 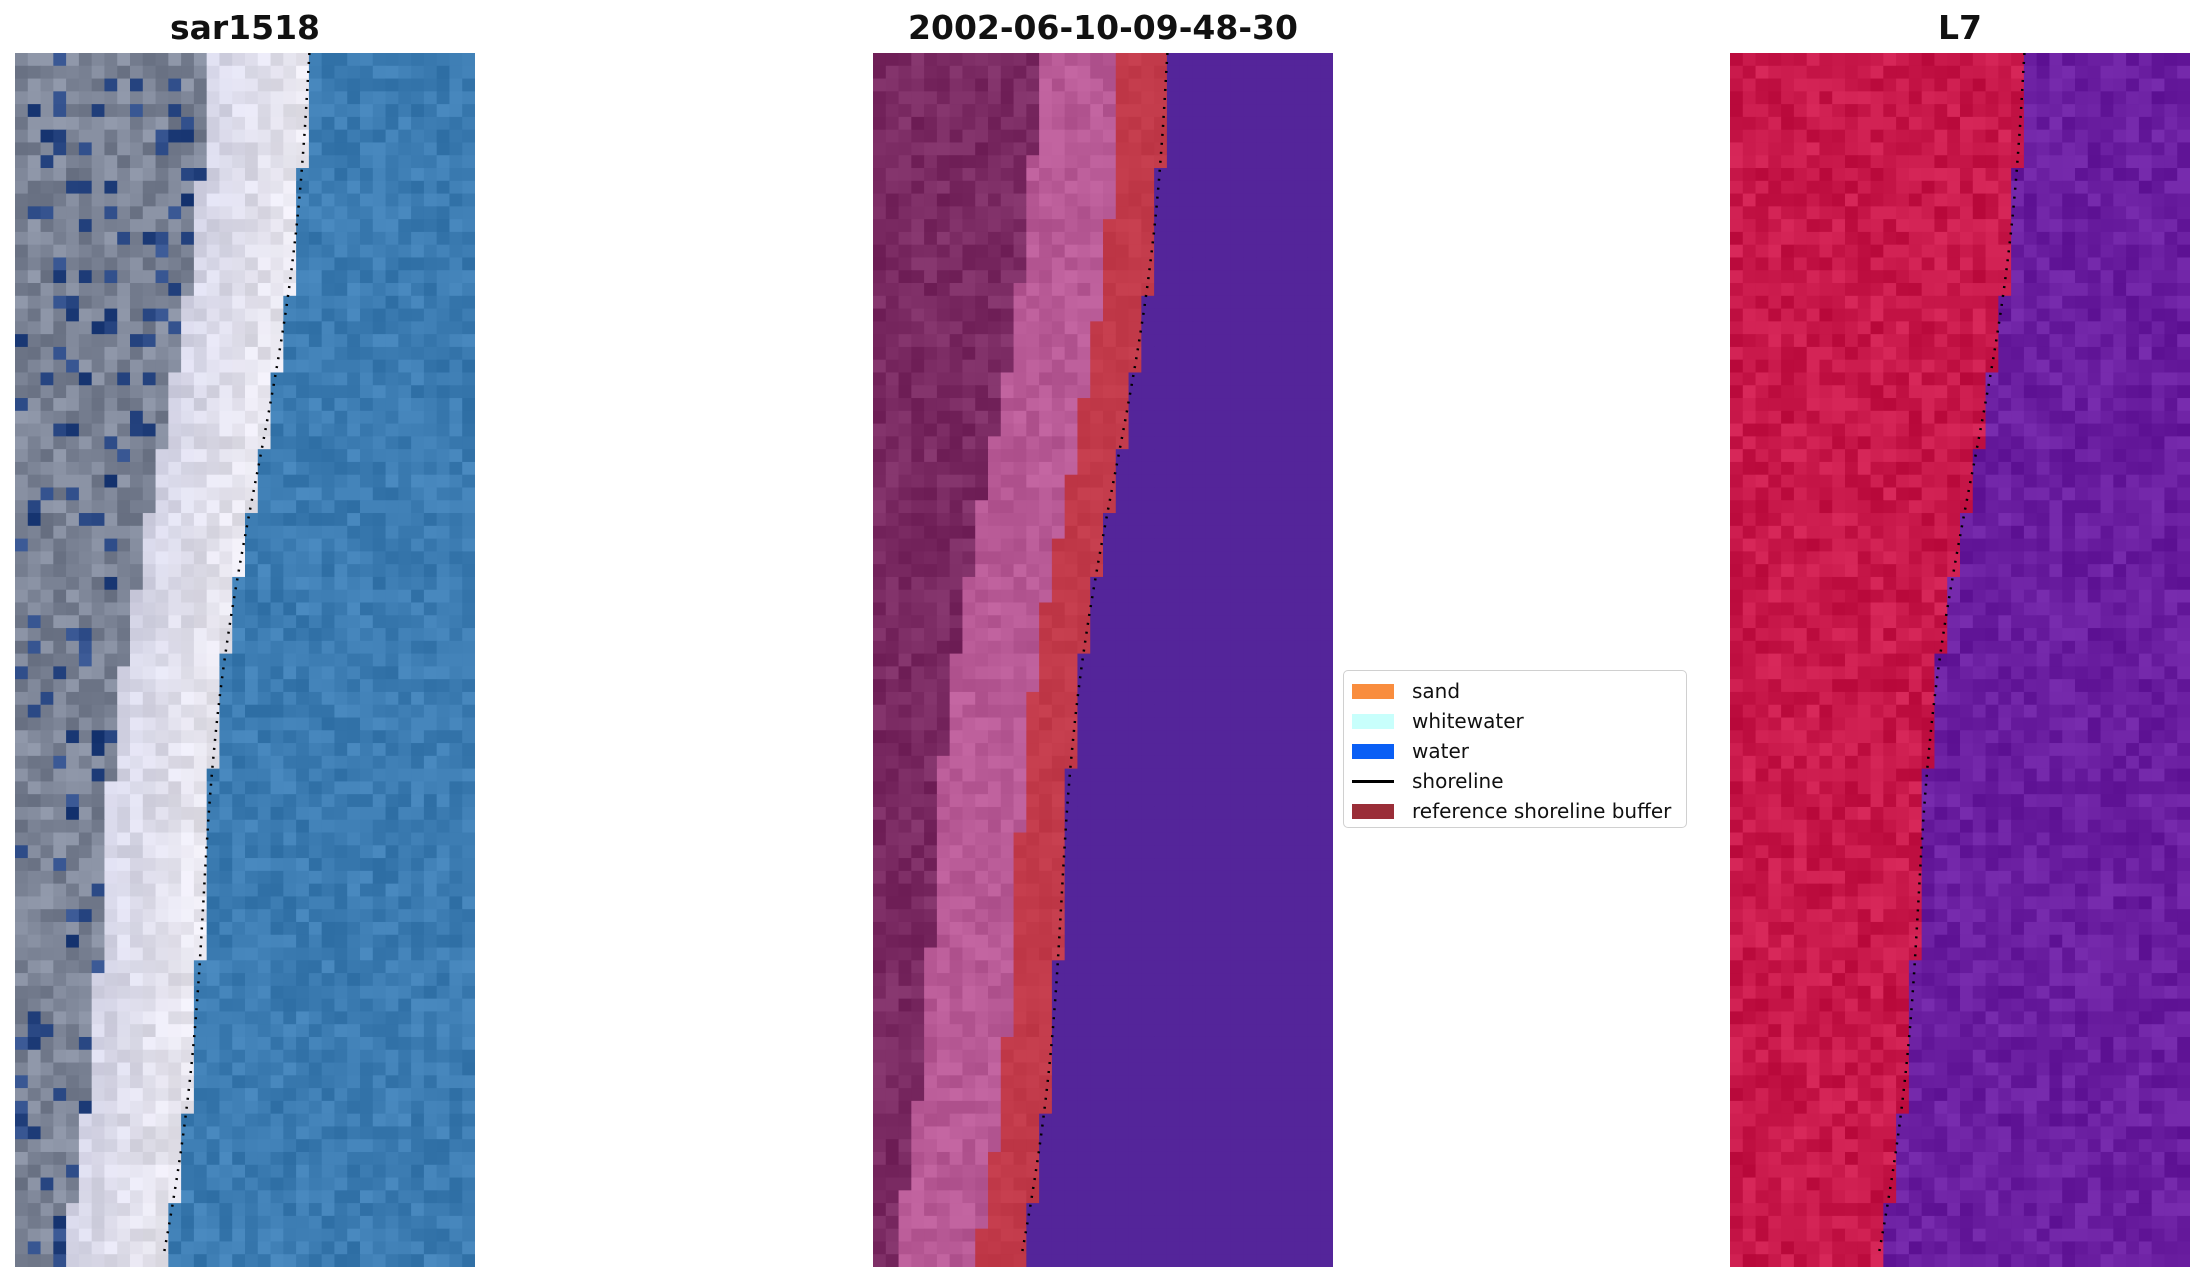 What do you see at coordinates (1373, 691) in the screenshot?
I see `legend-swatch-sand` at bounding box center [1373, 691].